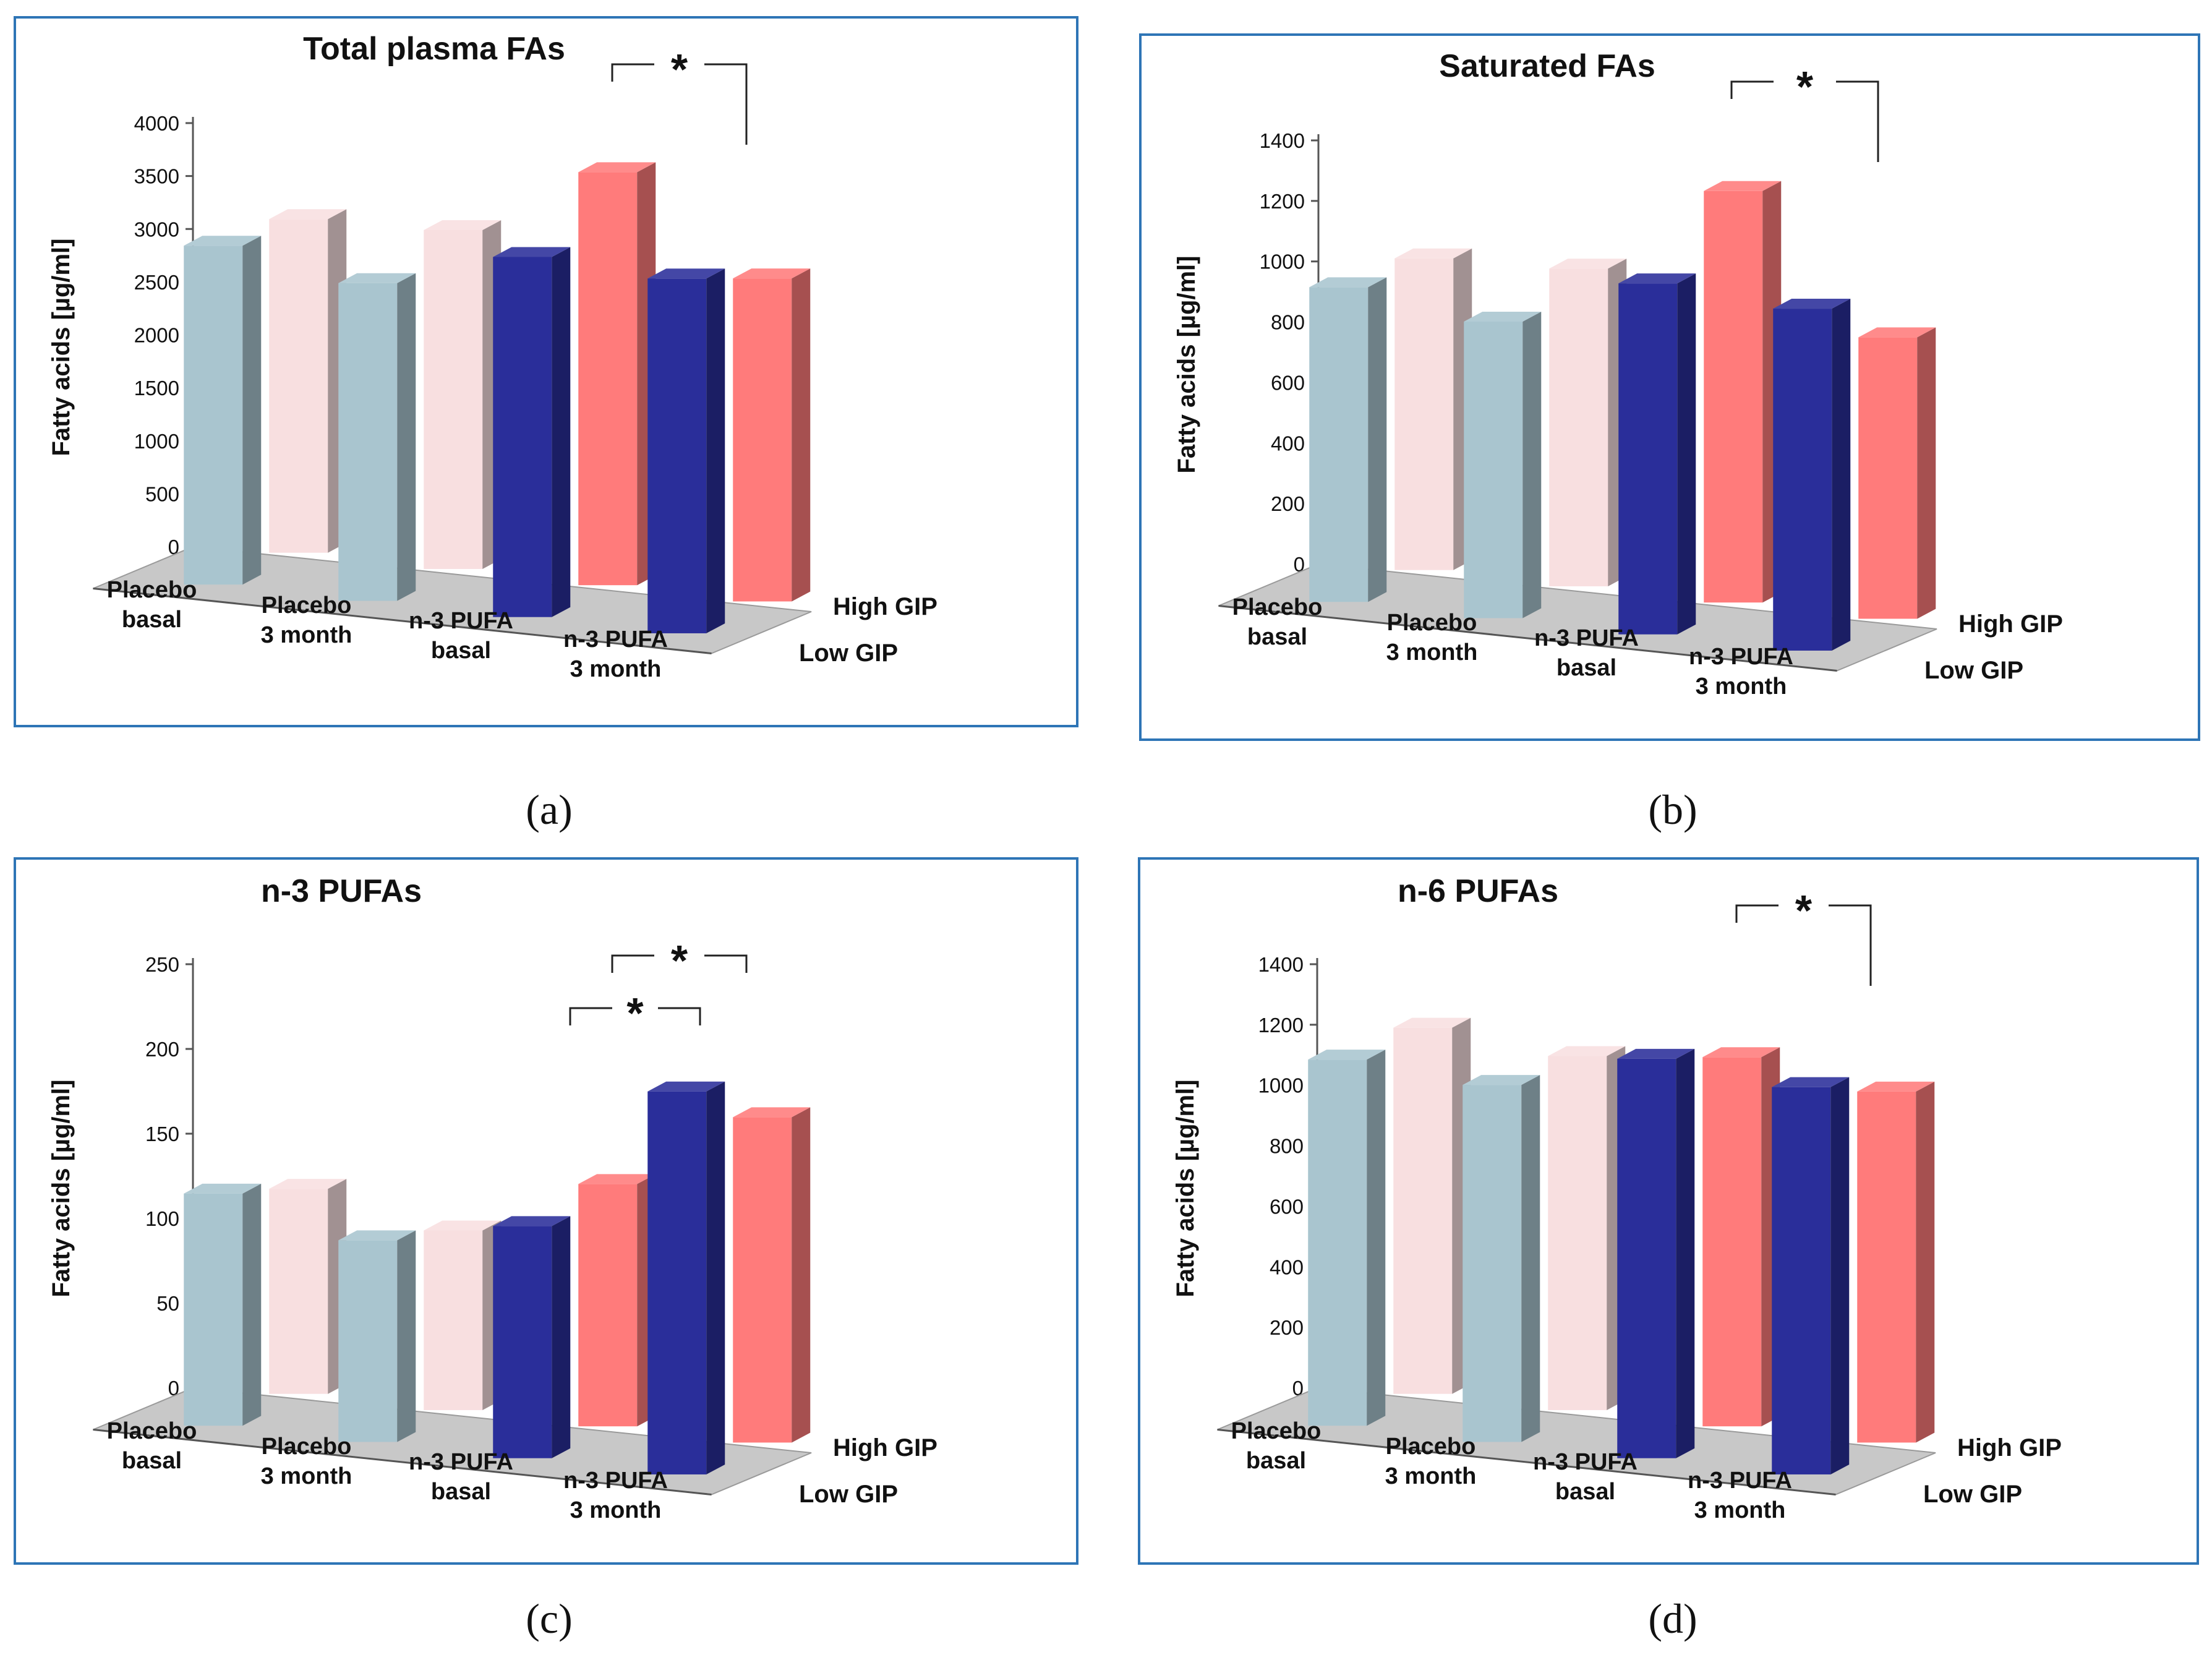  I want to click on y-tick-label: 500, so click(162, 493).